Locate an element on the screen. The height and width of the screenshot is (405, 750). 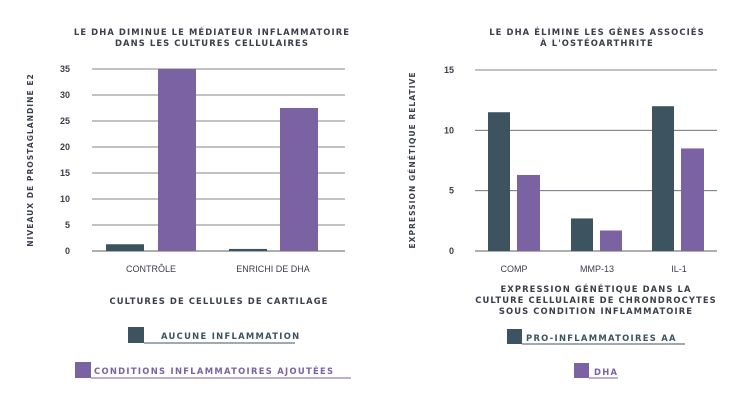
chart-2-title-line-2: À L'OSTÉOARTHRITE is located at coordinates (597, 42).